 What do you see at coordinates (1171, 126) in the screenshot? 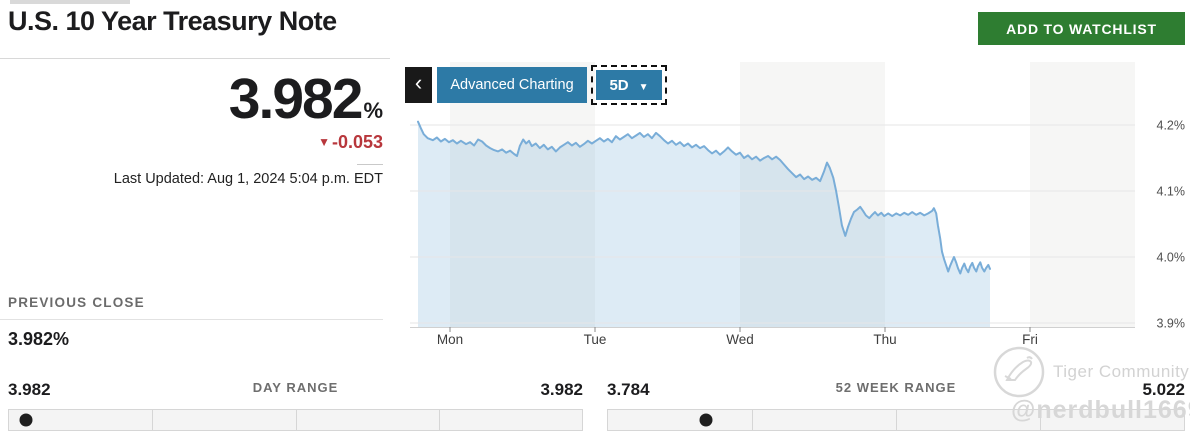
I see `svg-text: 4.2%` at bounding box center [1171, 126].